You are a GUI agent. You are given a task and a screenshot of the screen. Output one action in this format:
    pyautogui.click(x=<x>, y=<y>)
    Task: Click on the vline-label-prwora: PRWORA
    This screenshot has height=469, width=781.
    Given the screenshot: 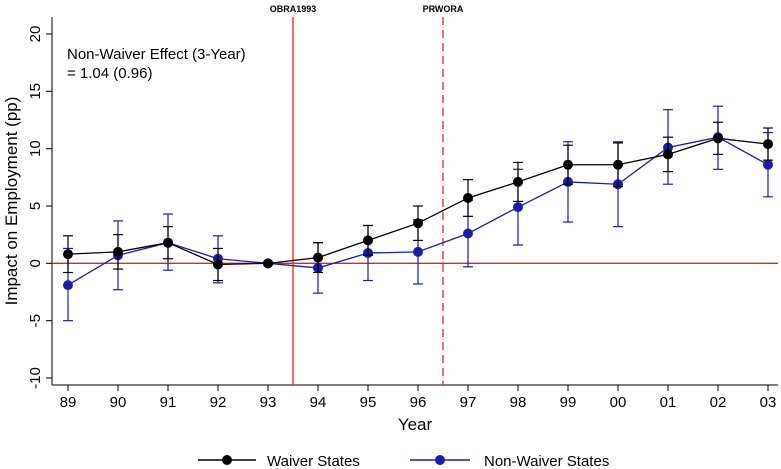 What is the action you would take?
    pyautogui.click(x=443, y=9)
    